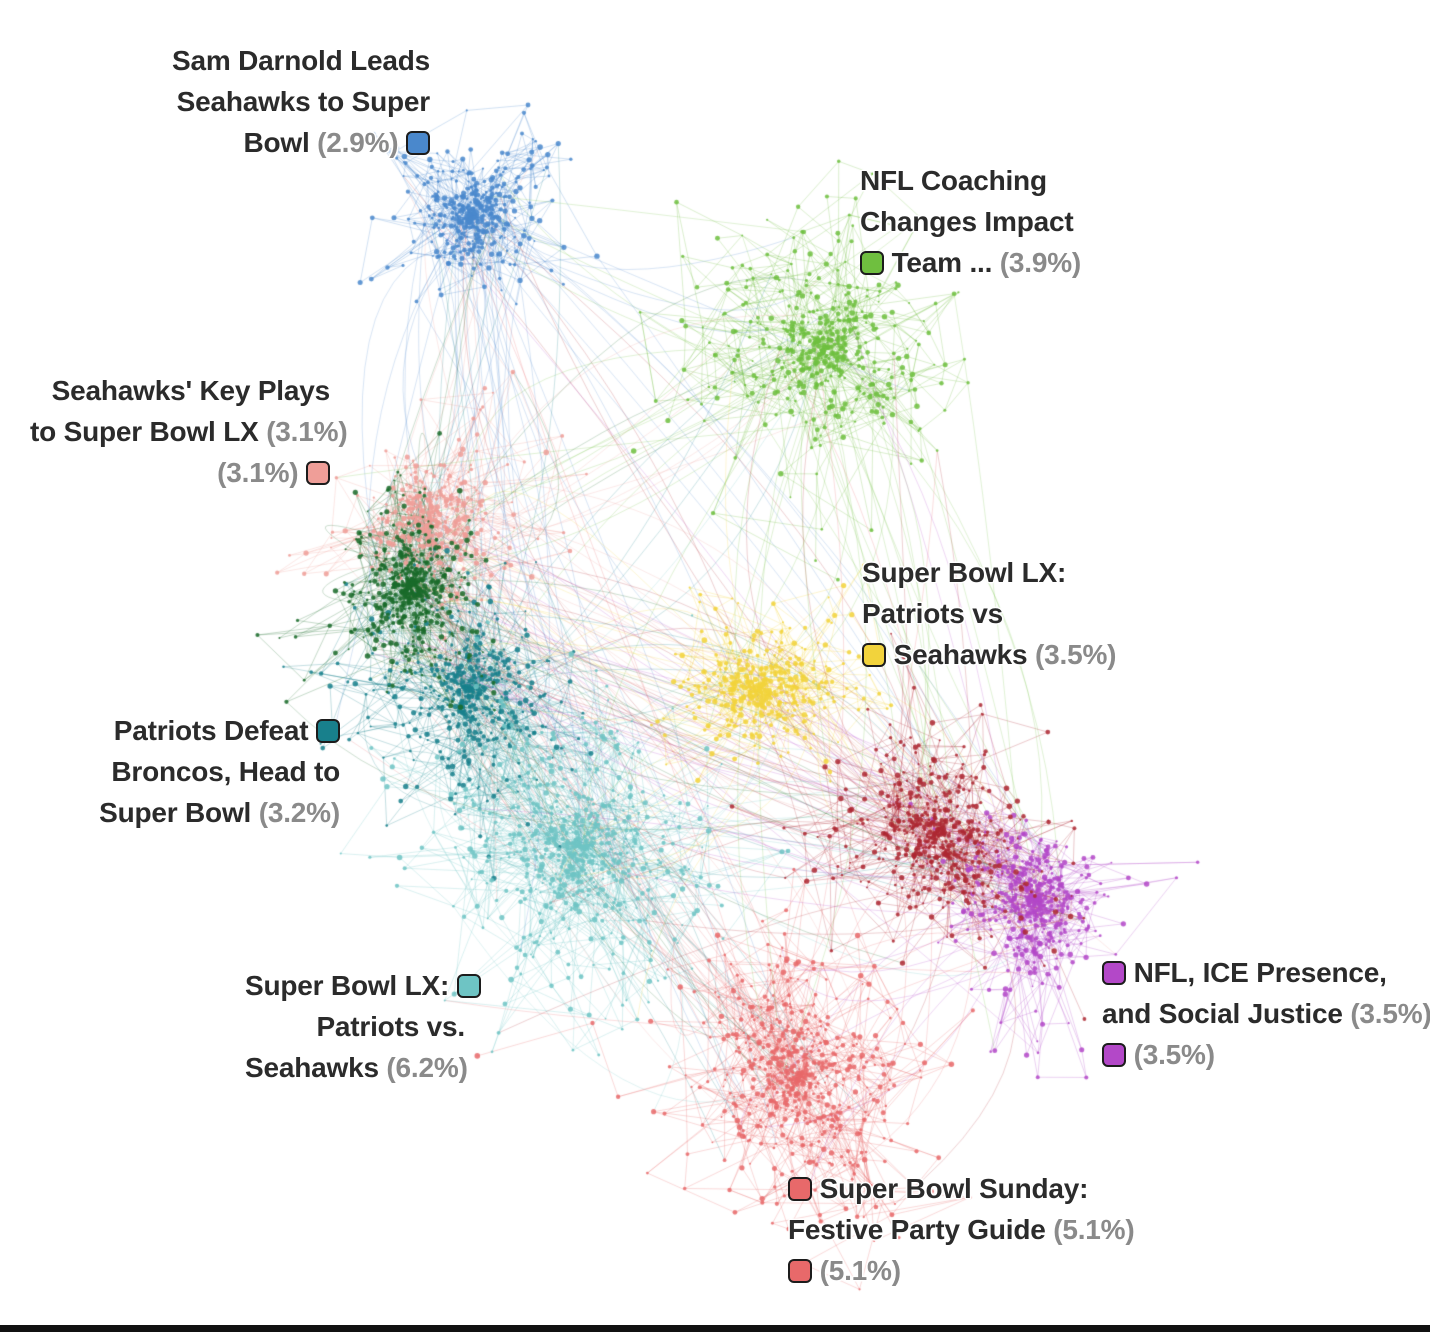  Describe the element at coordinates (427, 1067) in the screenshot. I see `cluster-percent: (6.2%)` at that location.